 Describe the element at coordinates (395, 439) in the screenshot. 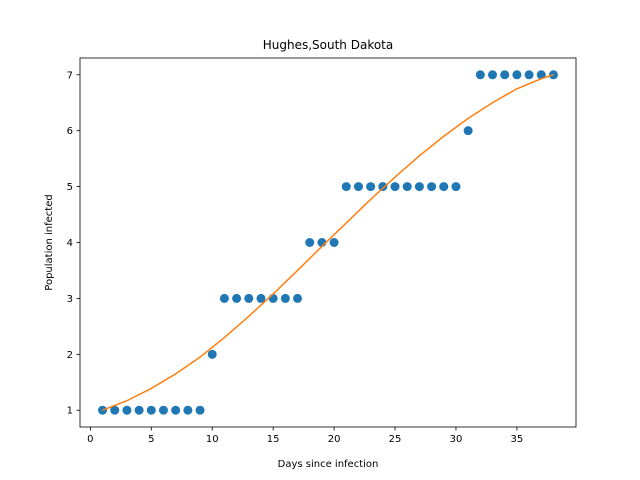

I see `x-tick-label: 25` at that location.